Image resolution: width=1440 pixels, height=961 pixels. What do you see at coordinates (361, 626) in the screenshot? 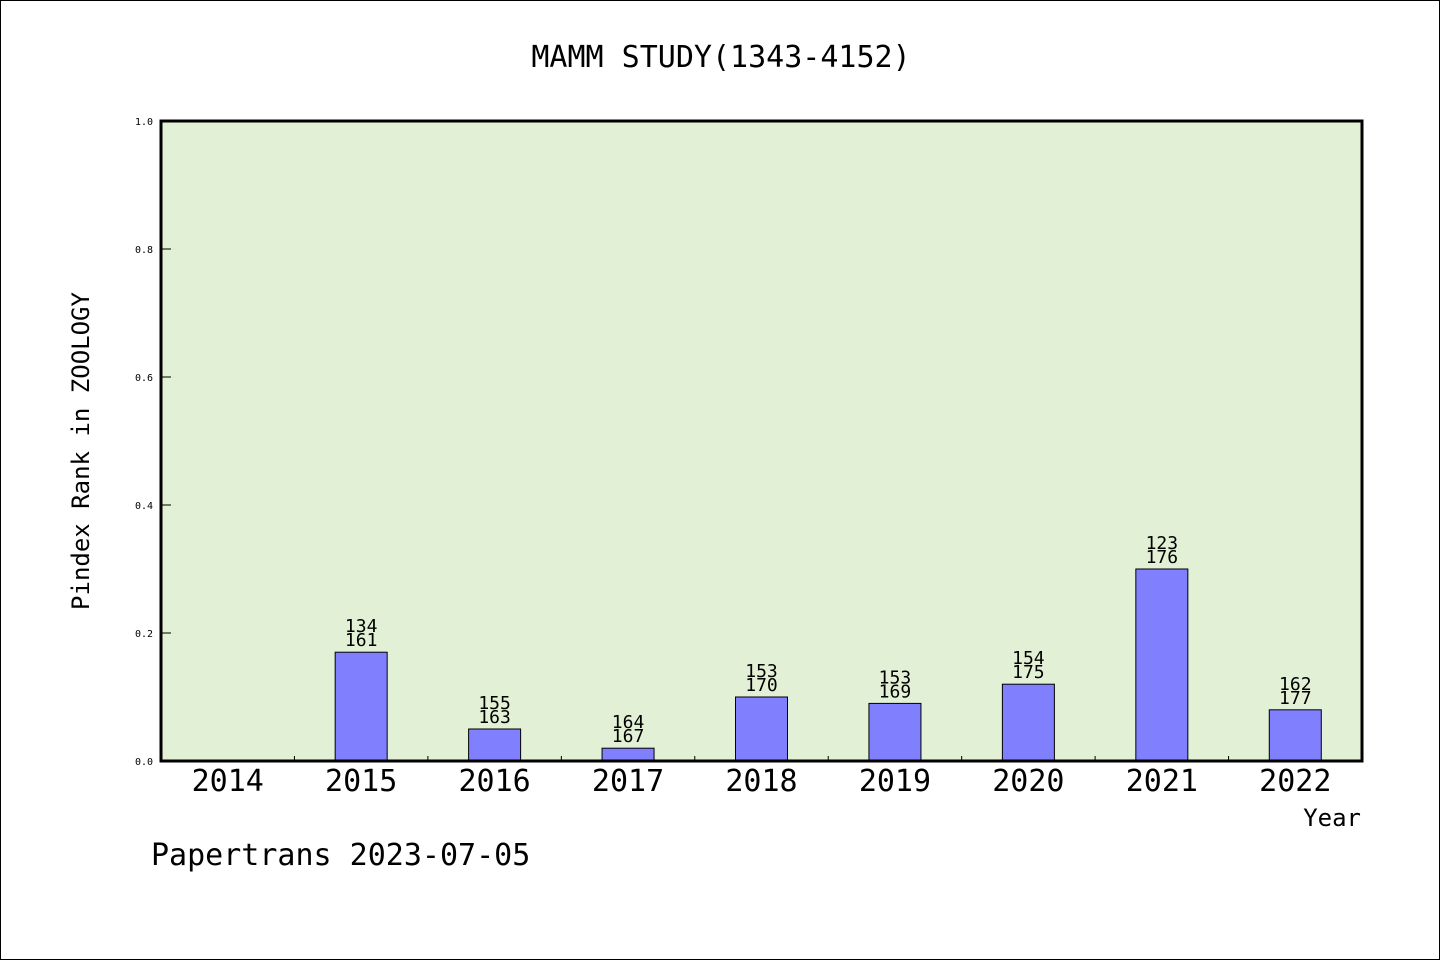
I see `data-label-top-2015: 134` at bounding box center [361, 626].